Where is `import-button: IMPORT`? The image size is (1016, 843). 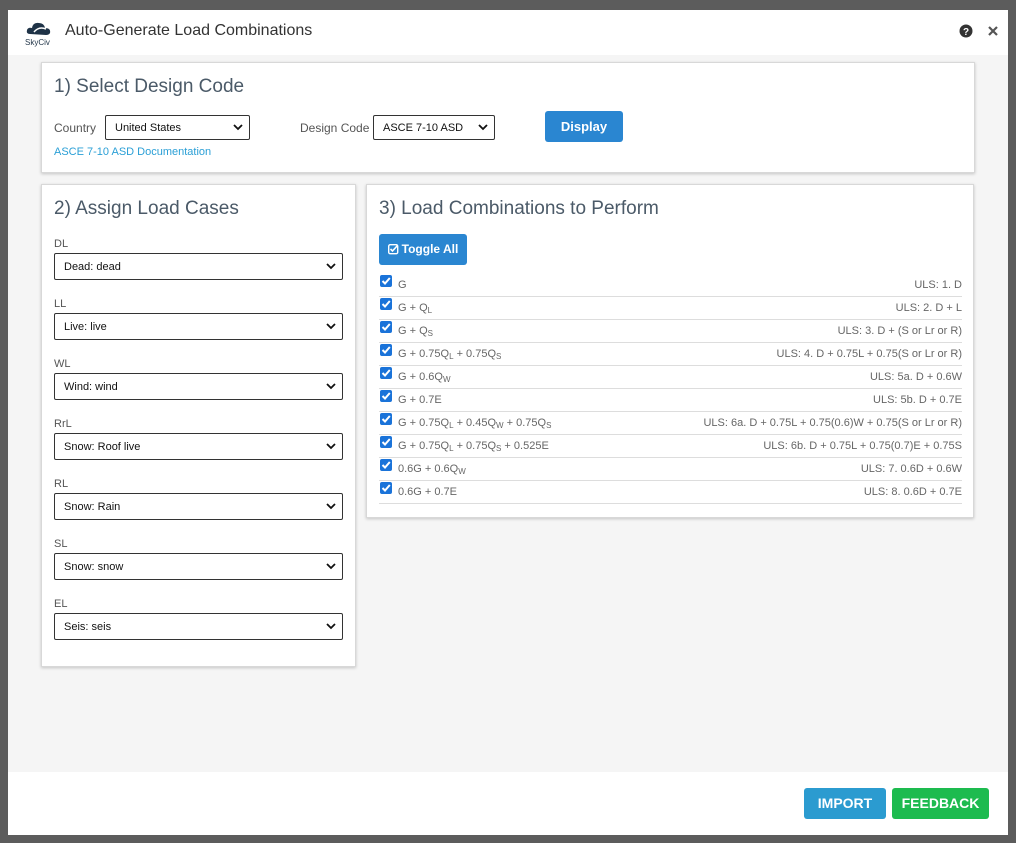 import-button: IMPORT is located at coordinates (845, 803).